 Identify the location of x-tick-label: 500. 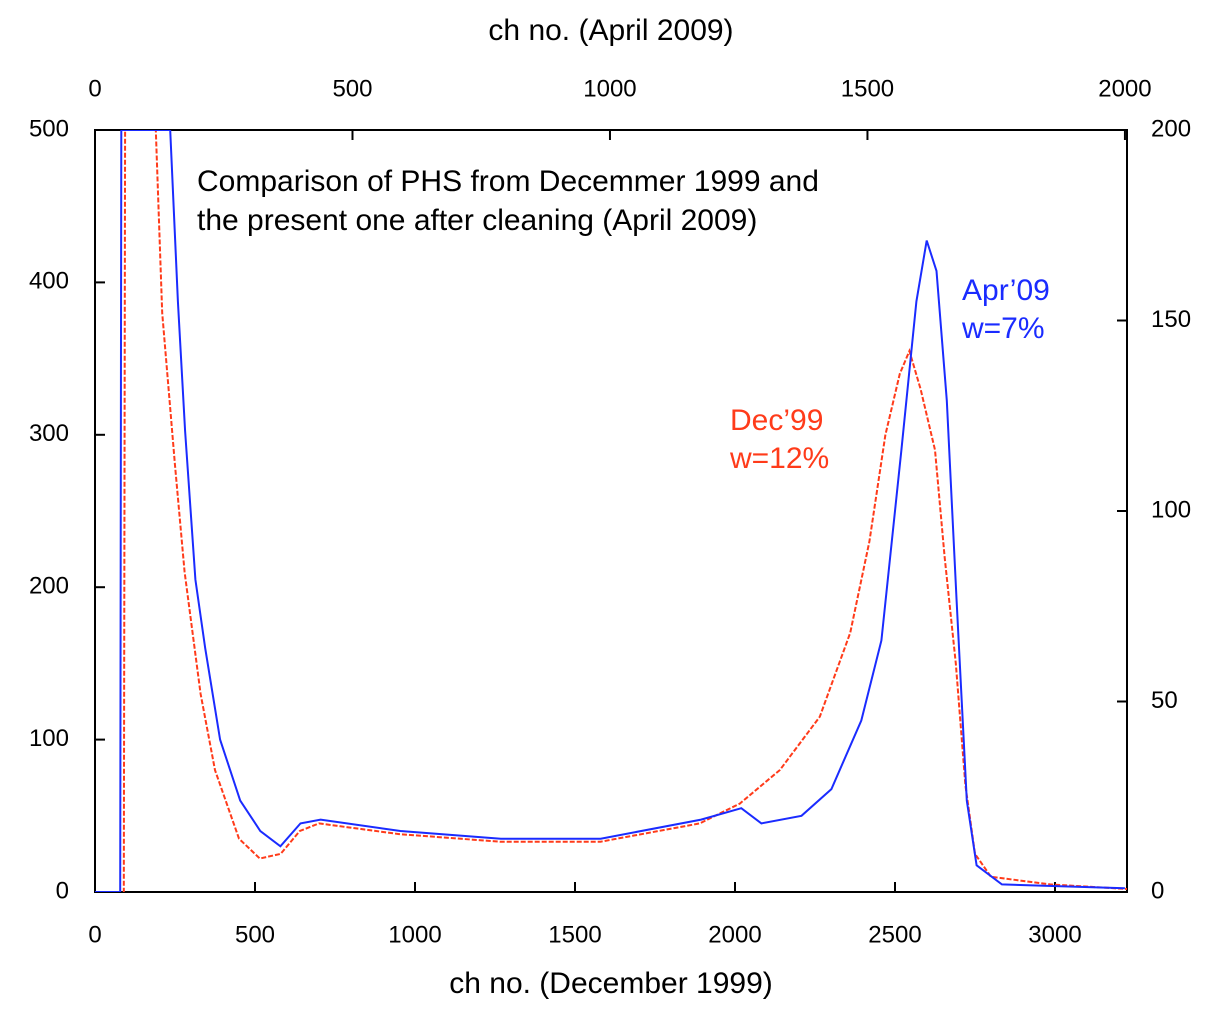
(255, 934).